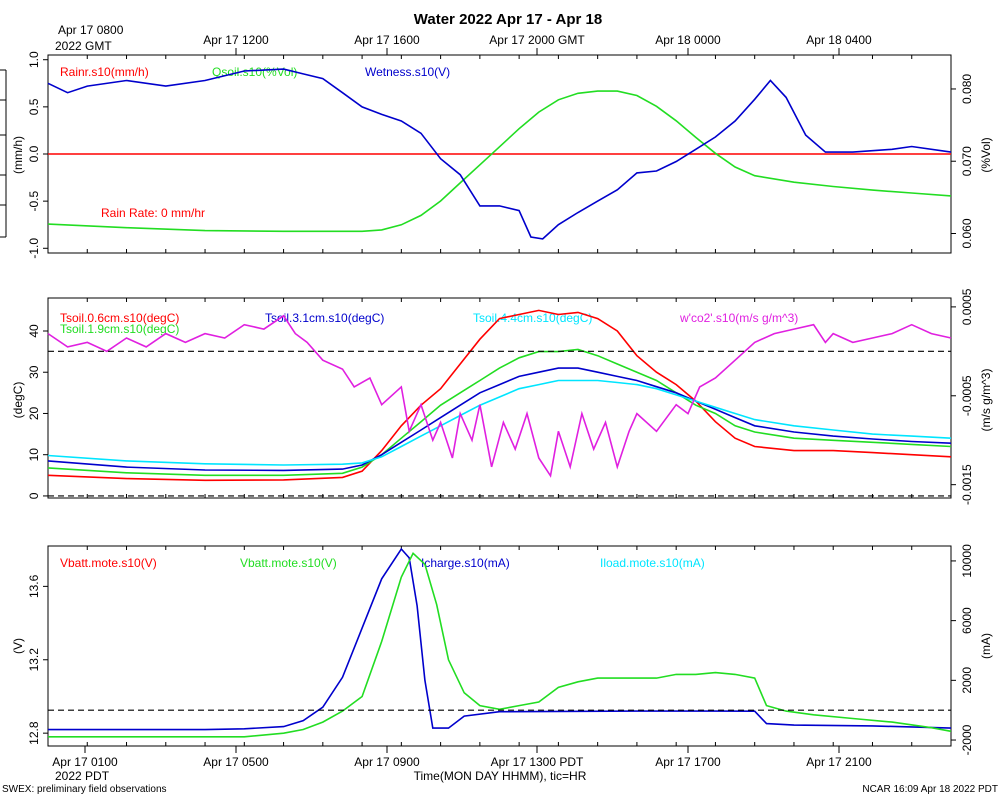 The height and width of the screenshot is (800, 1000). I want to click on left-tick-label: 1.0, so click(34, 59).